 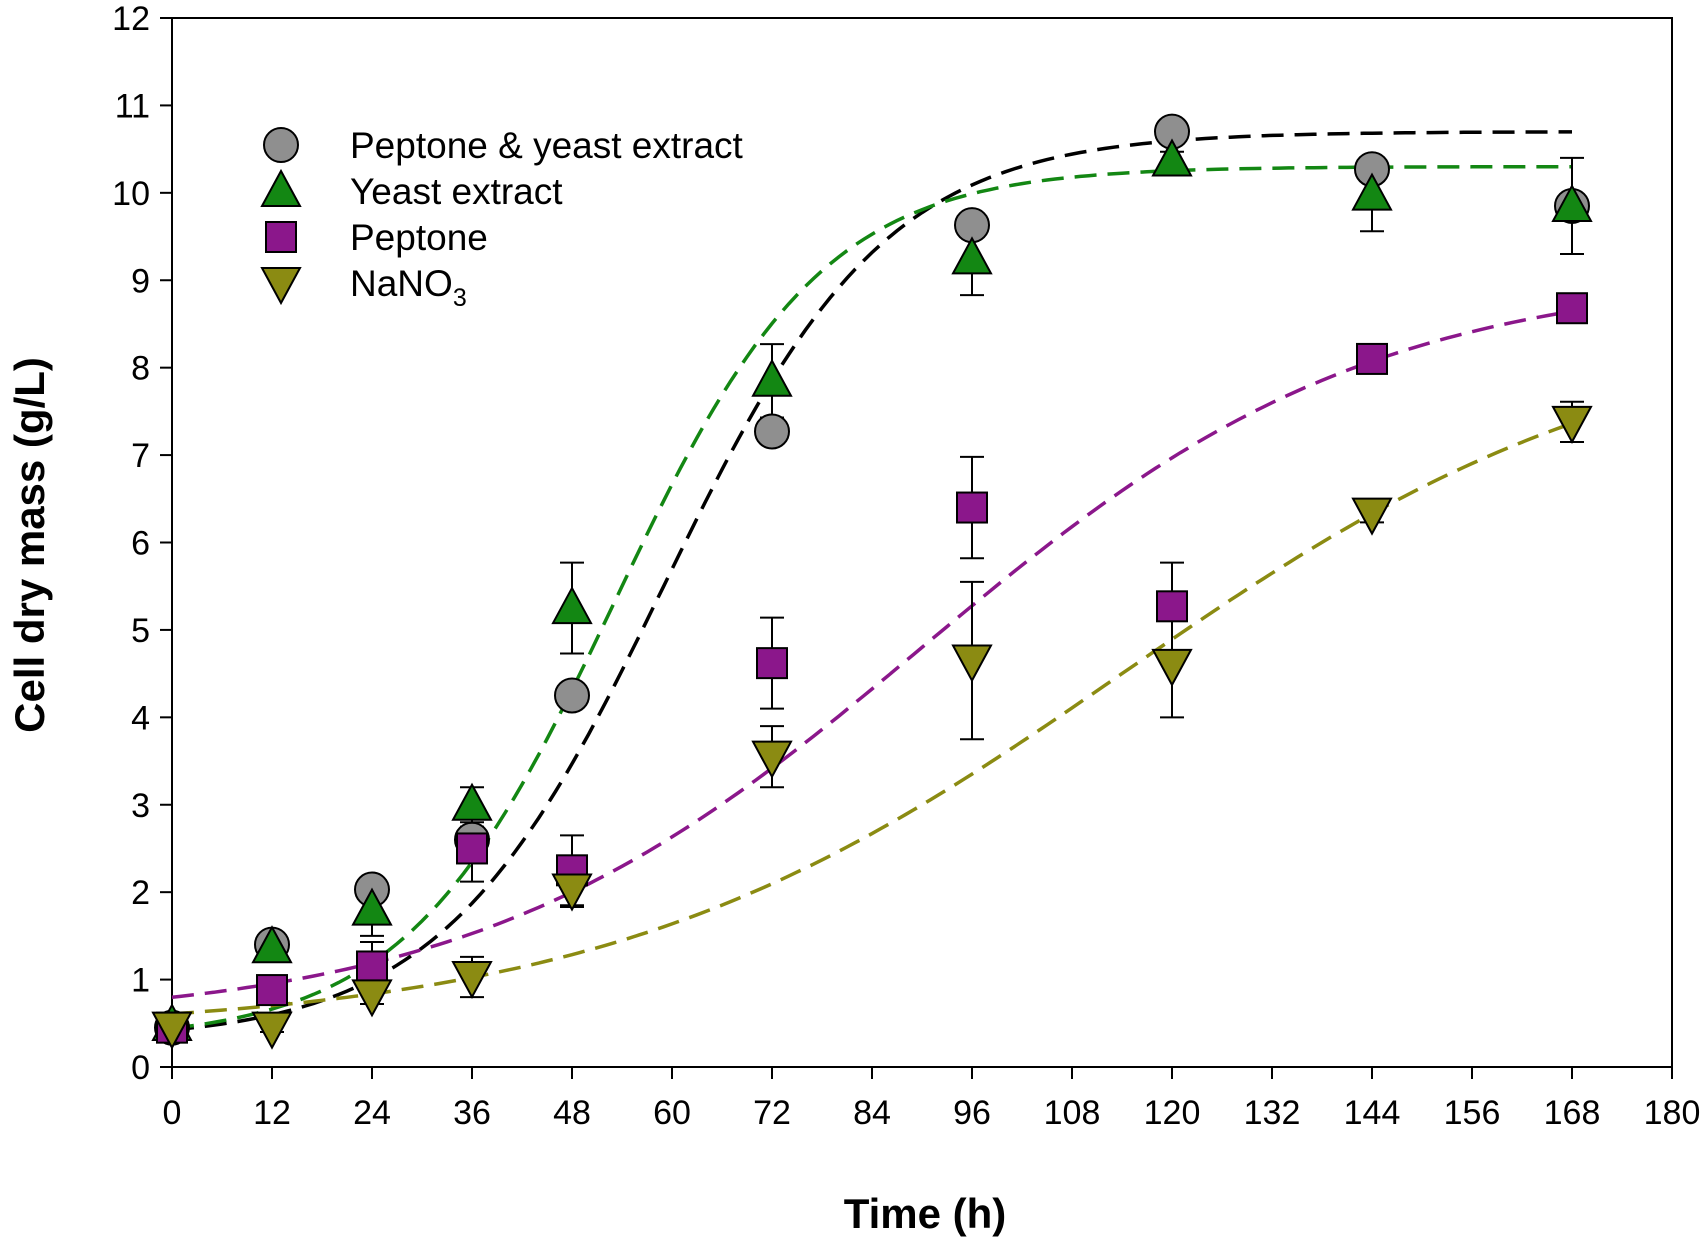 I want to click on y-axis-title: Cell dry mass (g/L), so click(x=29, y=545).